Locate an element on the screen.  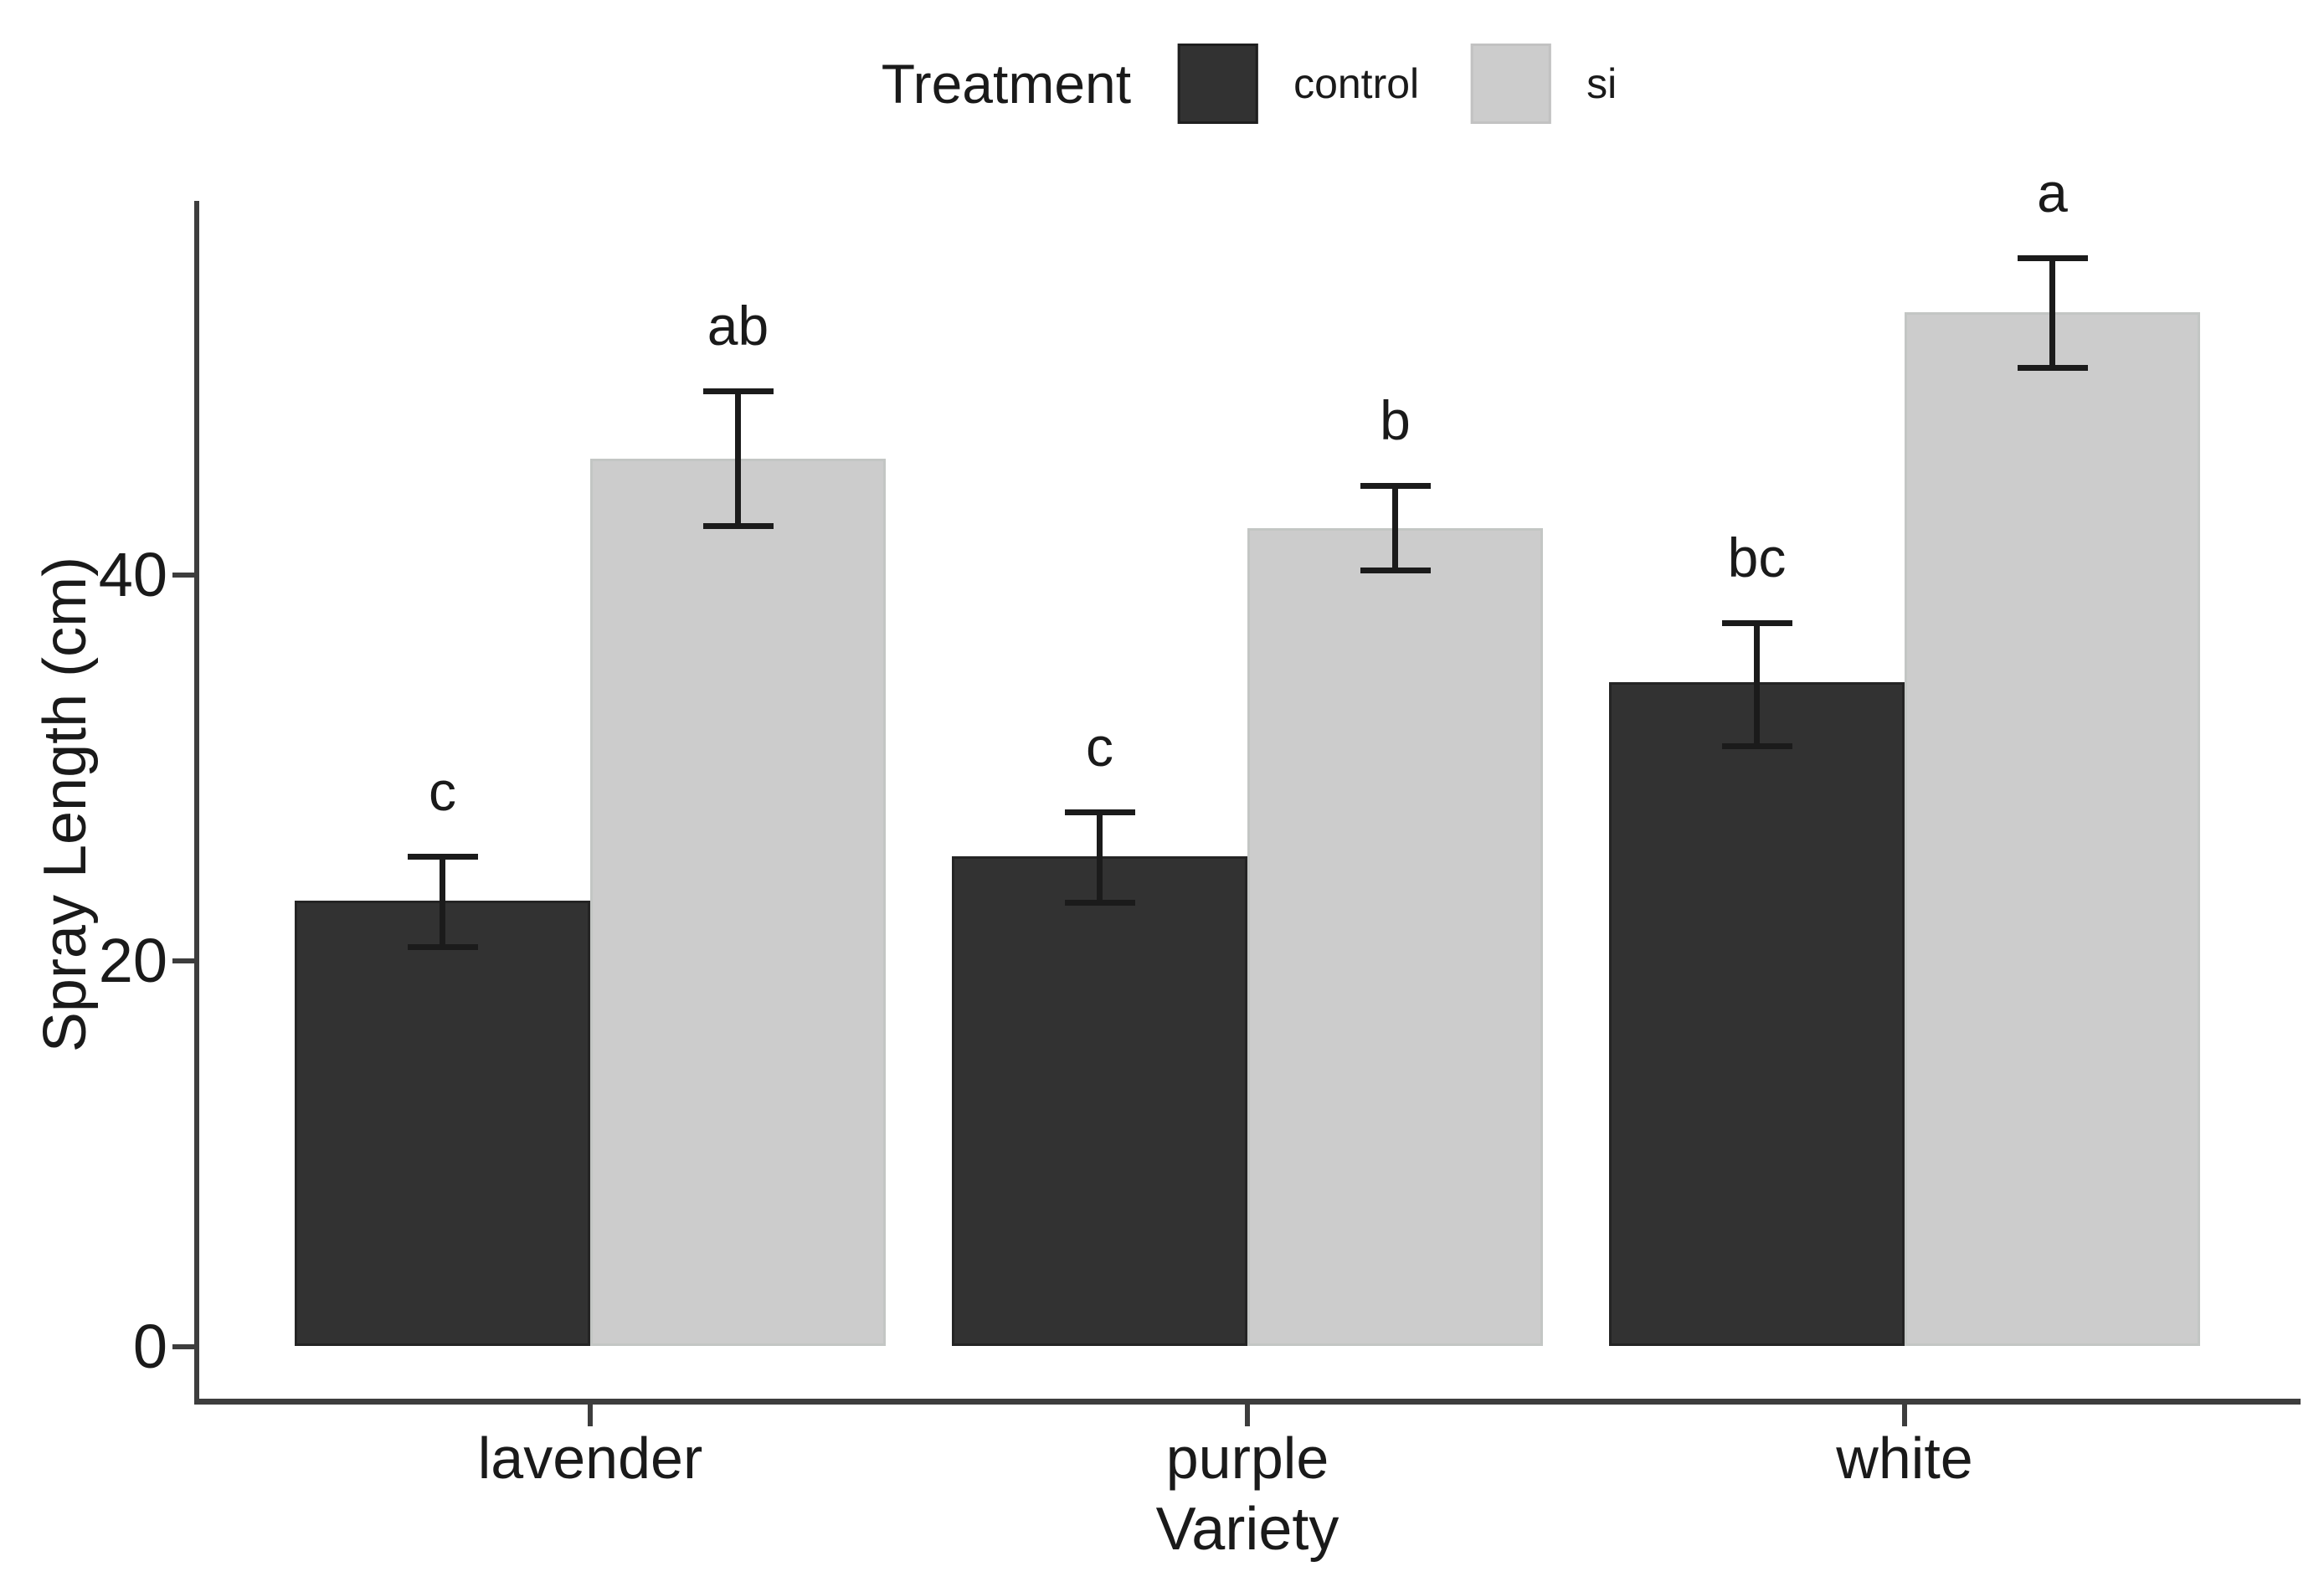
y-tick-label-40: 40 is located at coordinates (133, 575).